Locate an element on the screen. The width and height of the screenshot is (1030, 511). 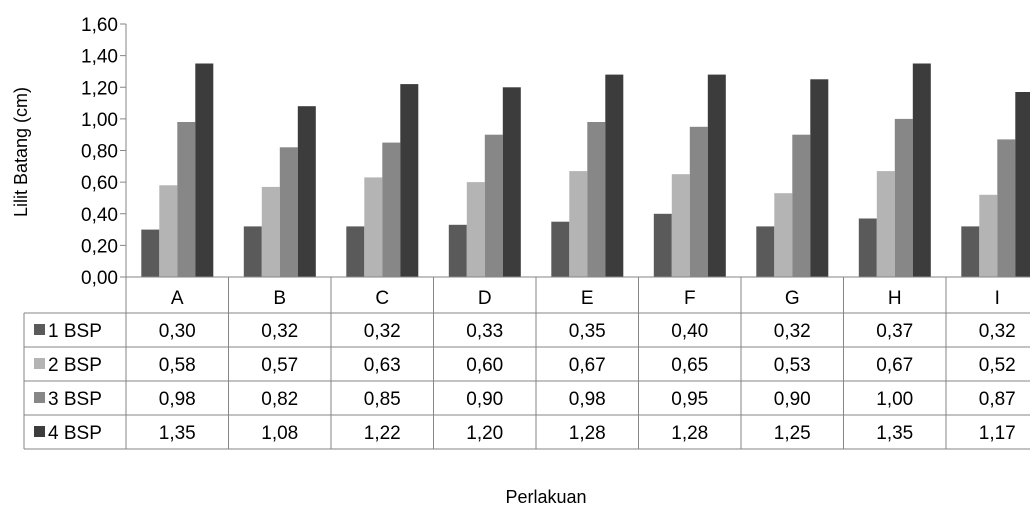
data-label: 0,57 is located at coordinates (279, 365).